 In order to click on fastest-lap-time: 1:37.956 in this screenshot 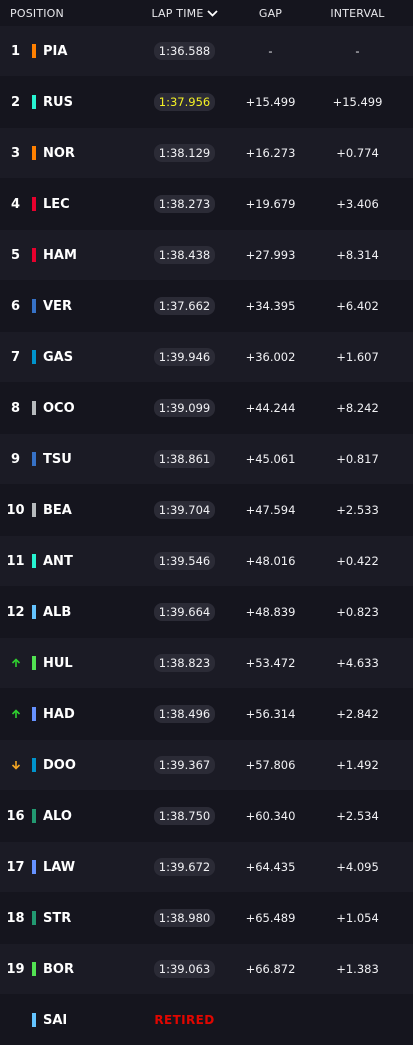, I will do `click(184, 102)`.